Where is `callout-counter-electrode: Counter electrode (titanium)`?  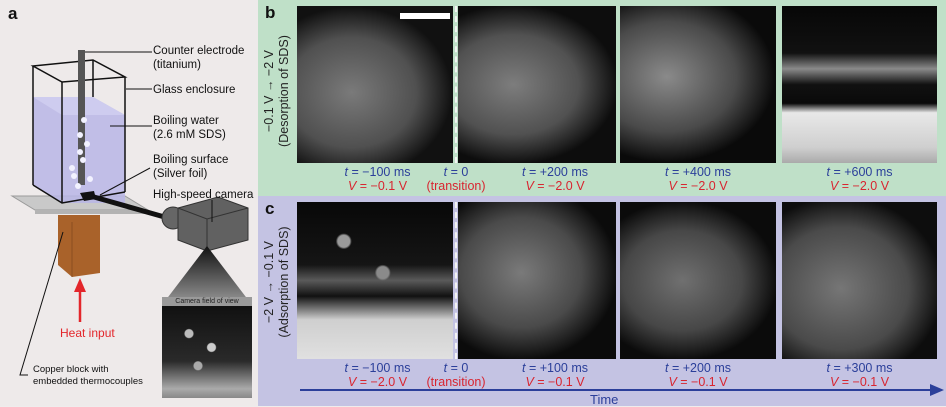 callout-counter-electrode: Counter electrode (titanium) is located at coordinates (198, 58).